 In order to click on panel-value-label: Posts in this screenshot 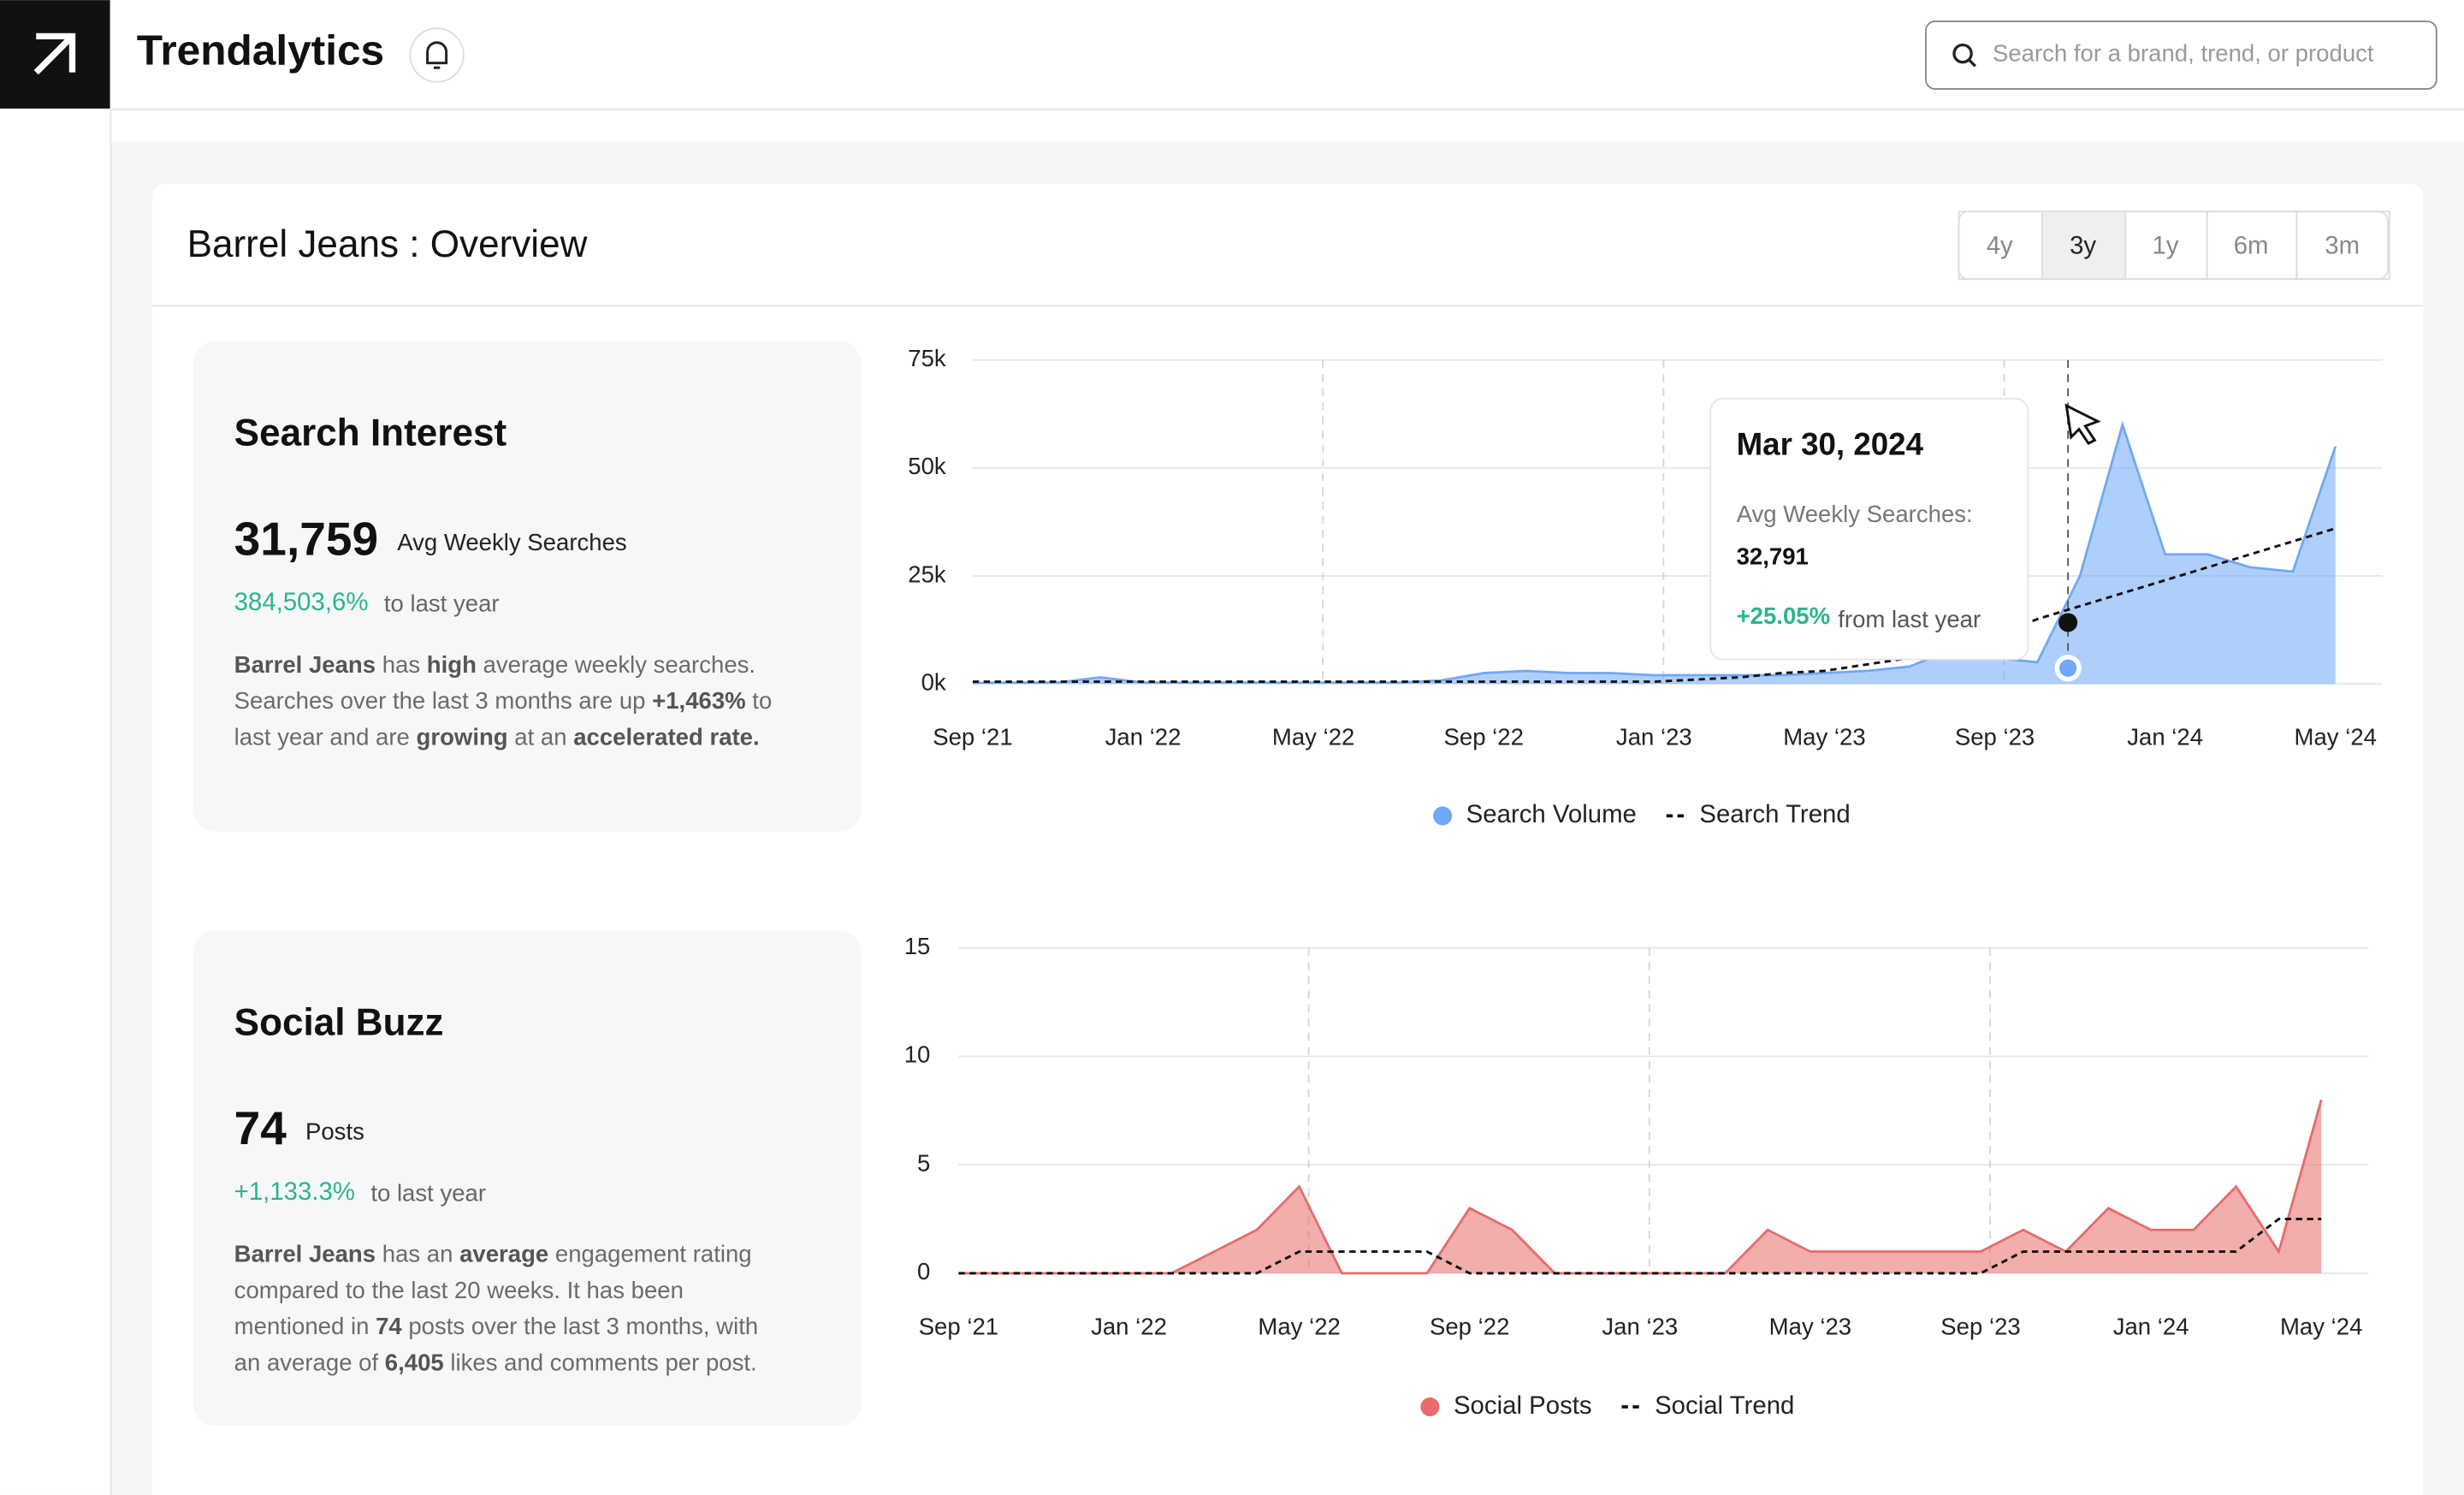, I will do `click(334, 1131)`.